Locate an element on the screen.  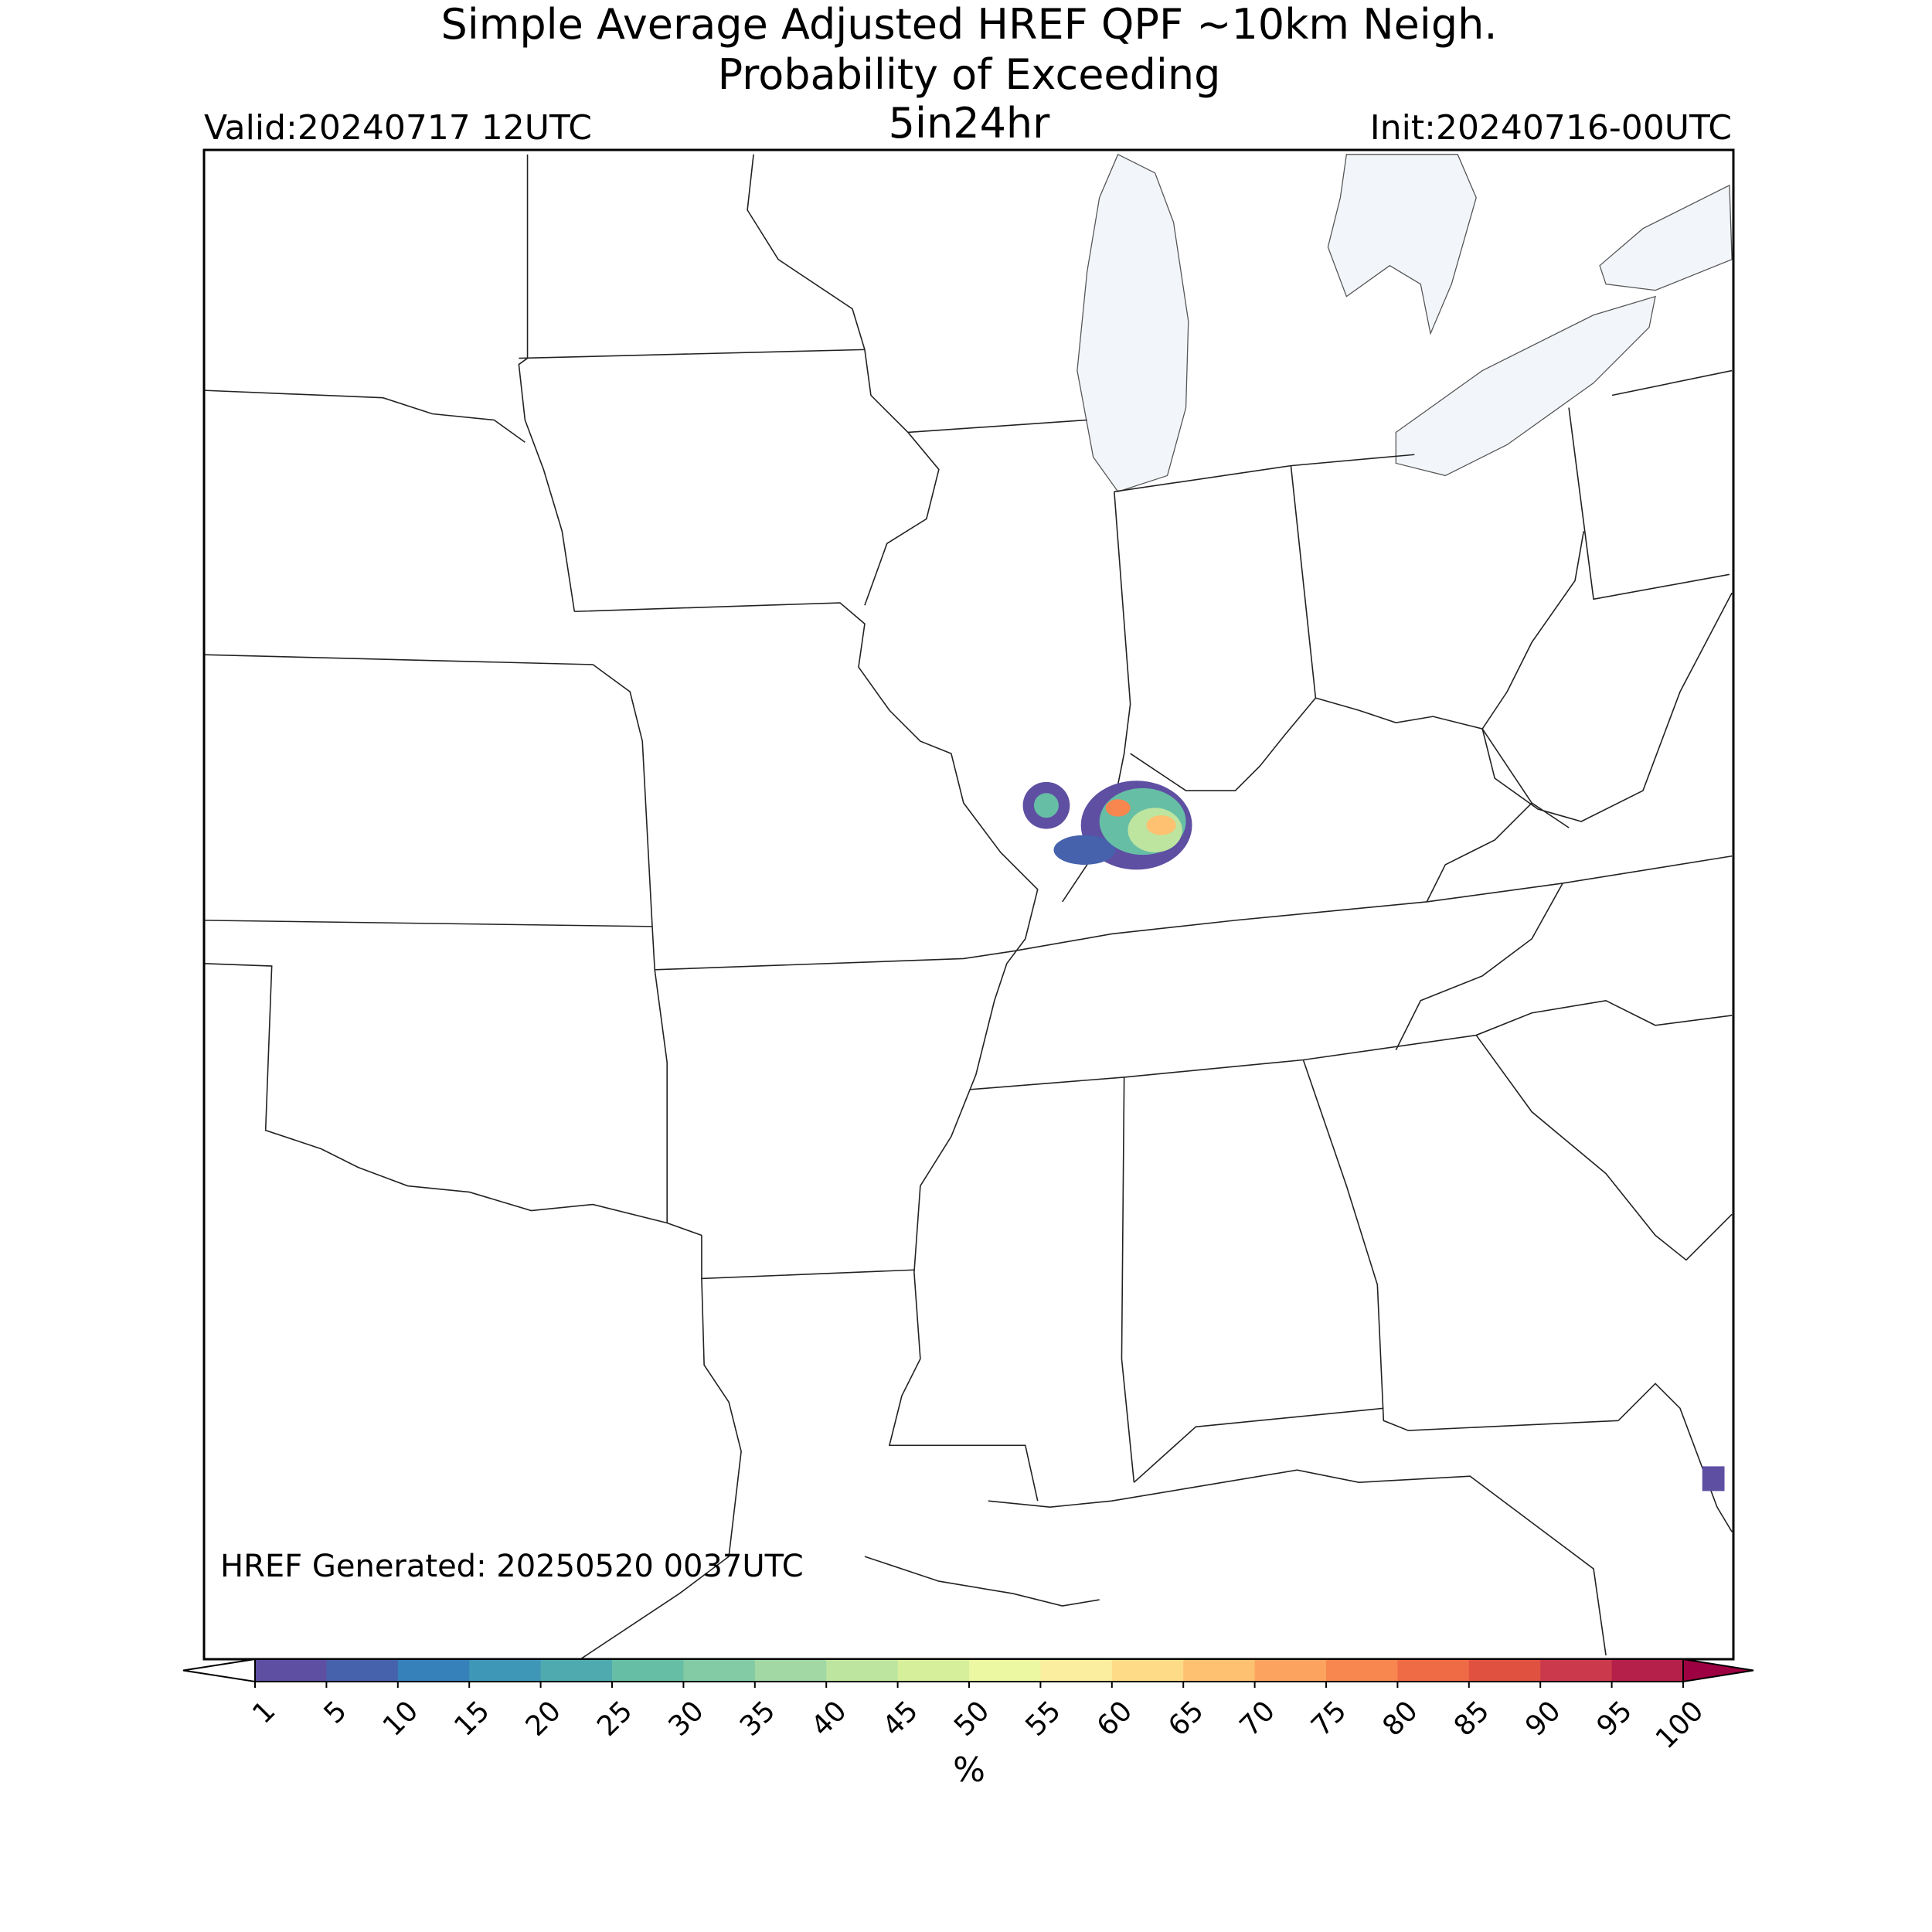
footnote: HREF Generated: 20250520 0037UTC is located at coordinates (512, 1567).